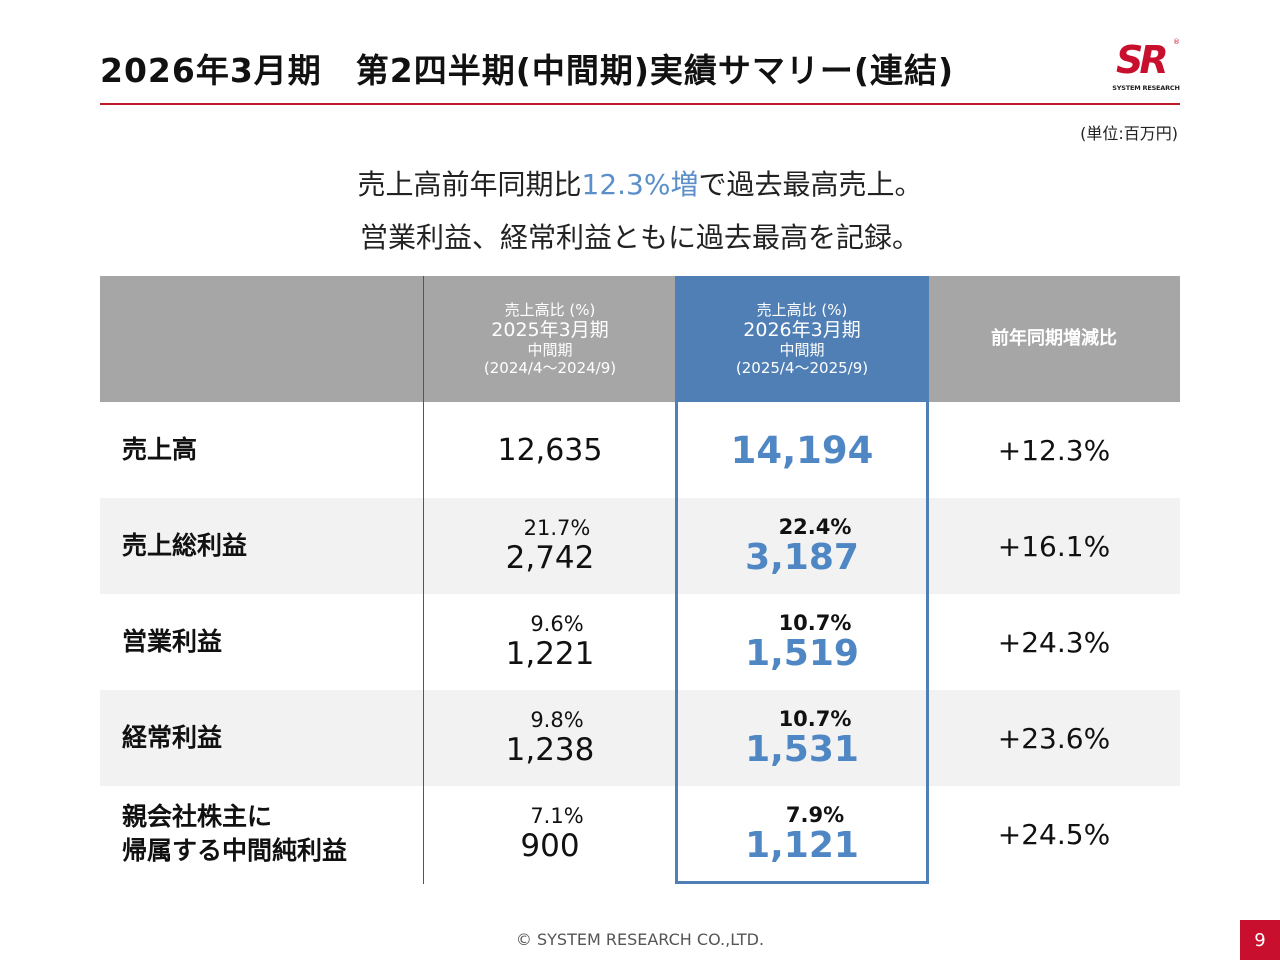 The image size is (1280, 960). What do you see at coordinates (802, 749) in the screenshot?
I see `current-value: 1,531` at bounding box center [802, 749].